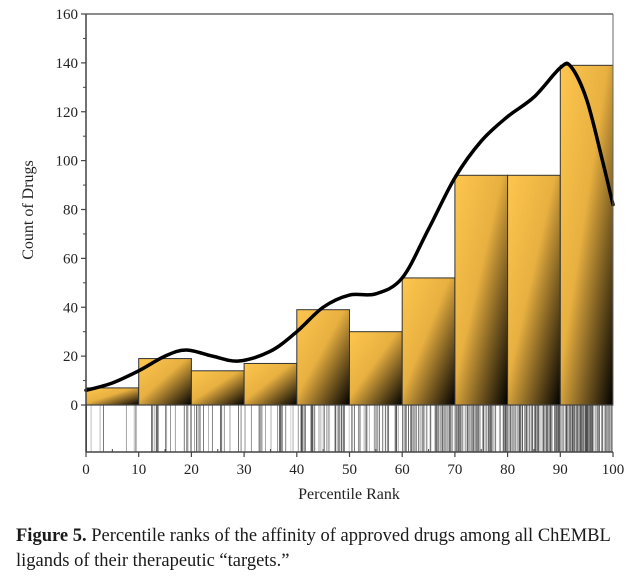 The height and width of the screenshot is (584, 641). I want to click on x-tick-label: 90, so click(560, 470).